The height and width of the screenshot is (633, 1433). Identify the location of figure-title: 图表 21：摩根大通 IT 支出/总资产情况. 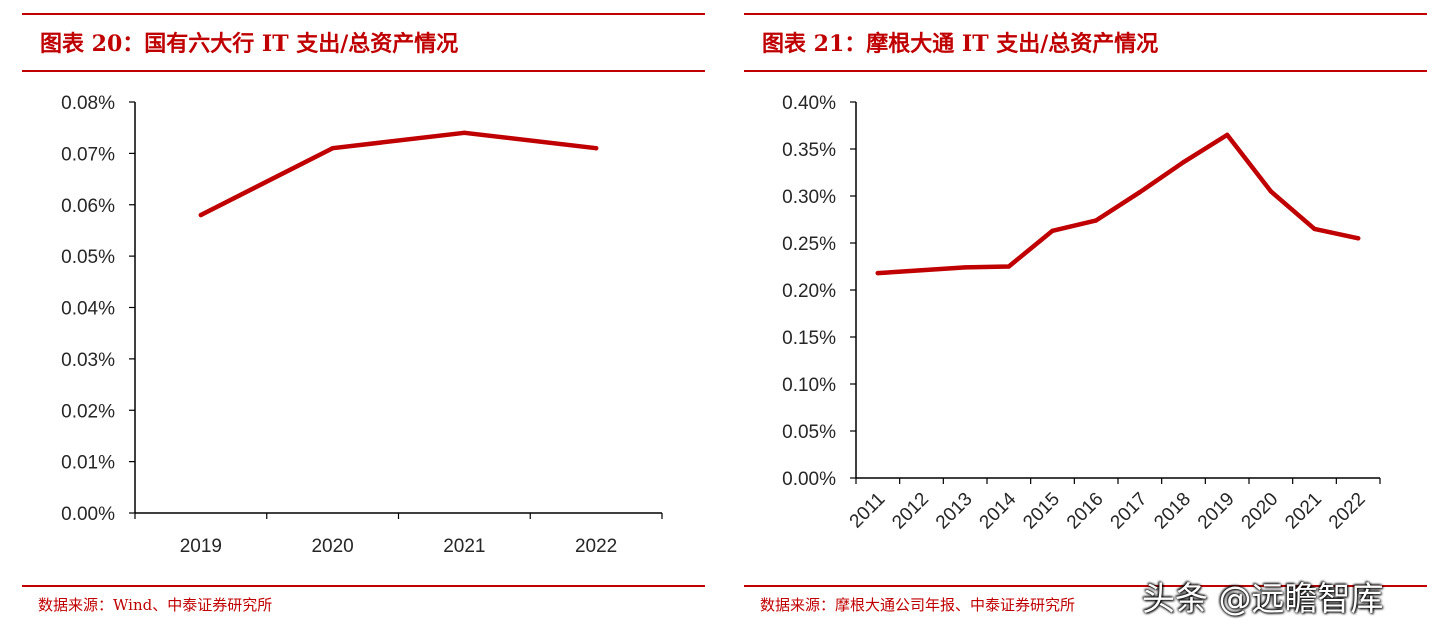
(960, 44).